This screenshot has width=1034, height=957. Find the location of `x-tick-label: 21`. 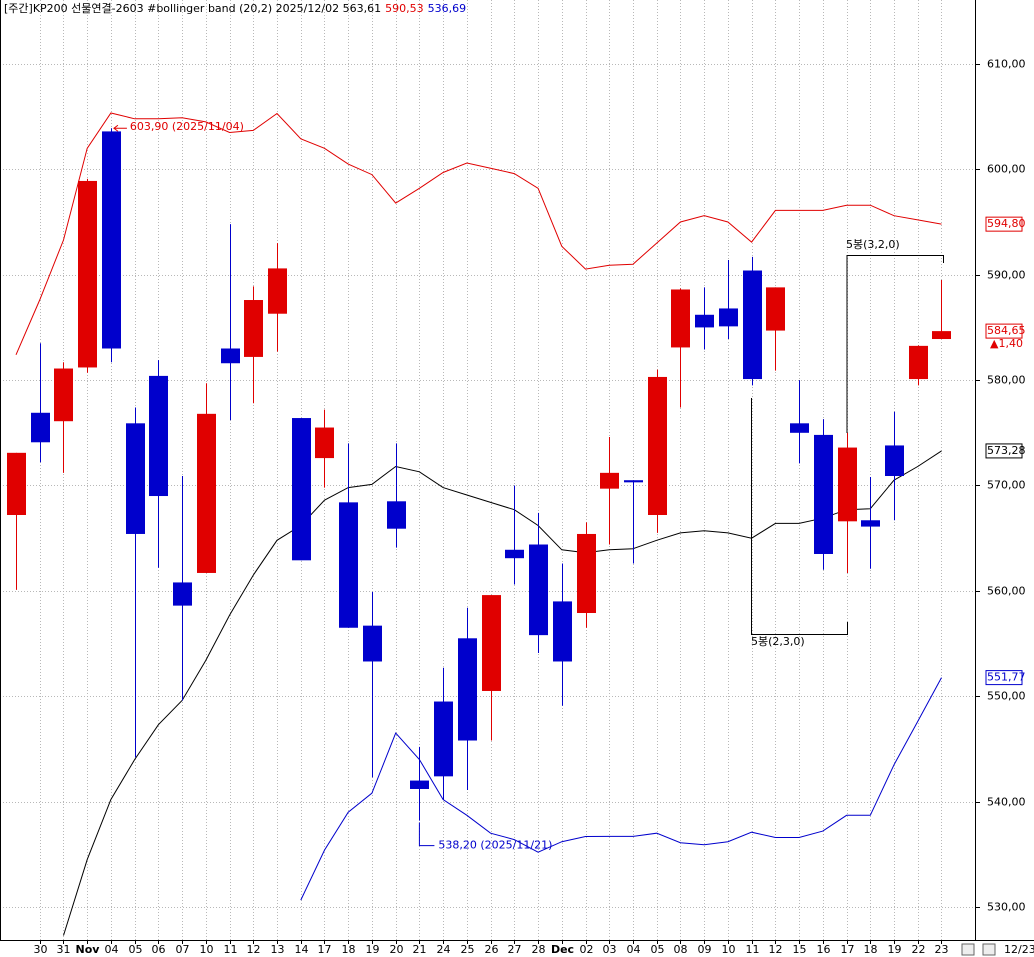

x-tick-label: 21 is located at coordinates (420, 949).